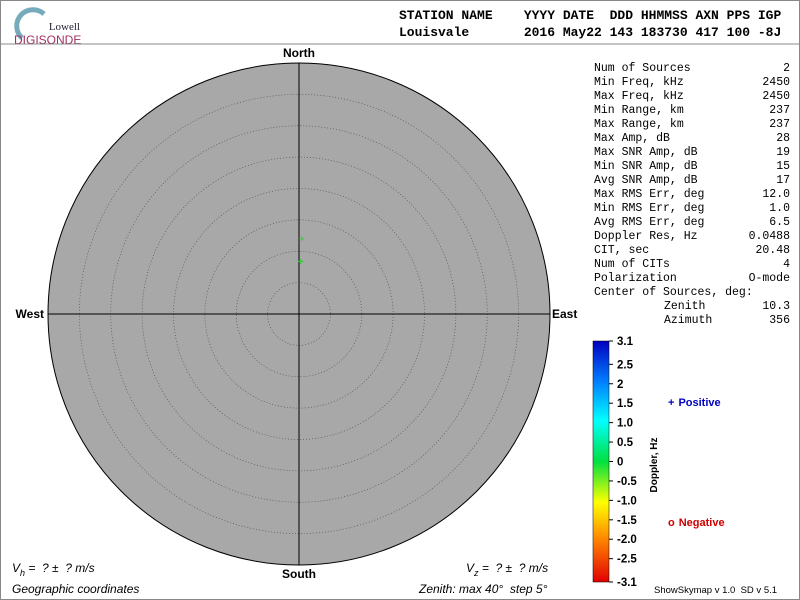  I want to click on logo-bottom: DIGISONDE, so click(47, 40).